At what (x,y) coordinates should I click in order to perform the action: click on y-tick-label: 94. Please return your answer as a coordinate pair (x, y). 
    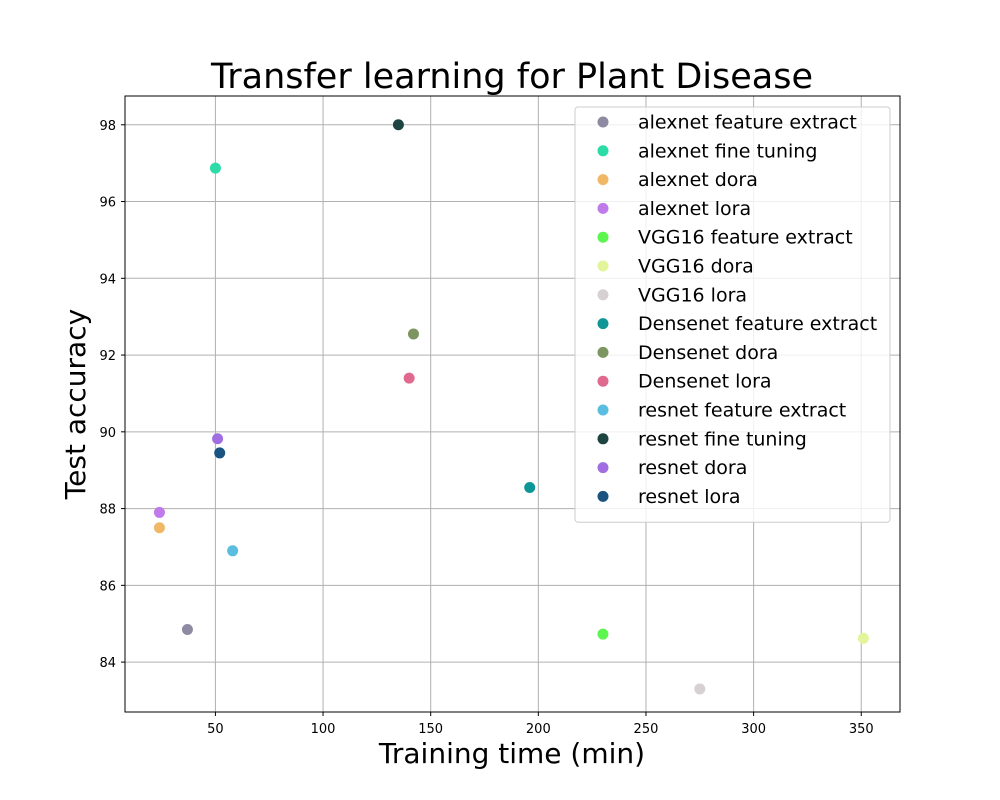
    Looking at the image, I should click on (107, 279).